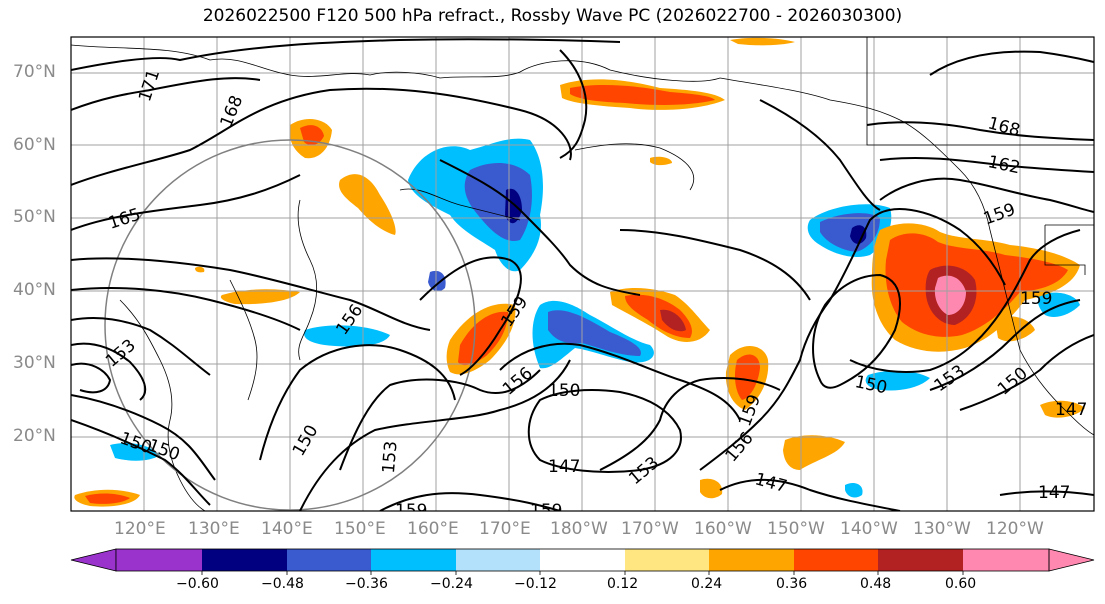 Image resolution: width=1105 pixels, height=604 pixels. Describe the element at coordinates (564, 391) in the screenshot. I see `contour-label: 150` at that location.